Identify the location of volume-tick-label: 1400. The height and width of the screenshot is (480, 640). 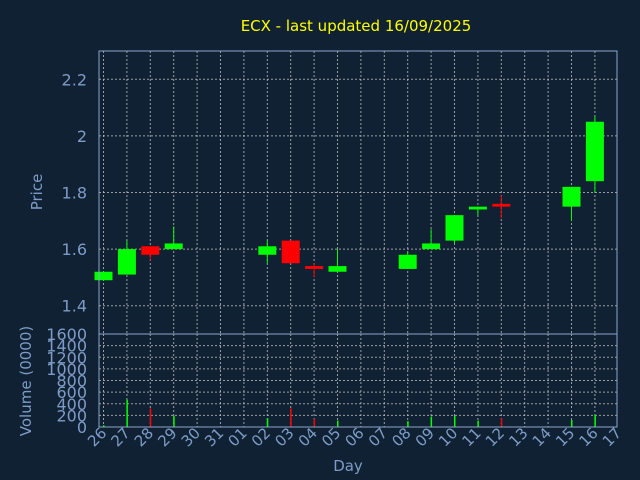
(66, 346).